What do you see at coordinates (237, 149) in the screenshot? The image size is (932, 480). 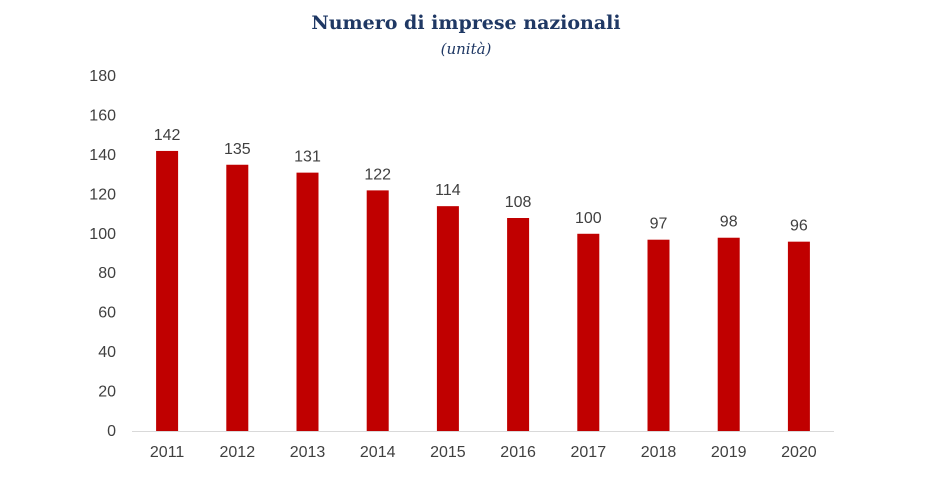 I see `data-label: 135` at bounding box center [237, 149].